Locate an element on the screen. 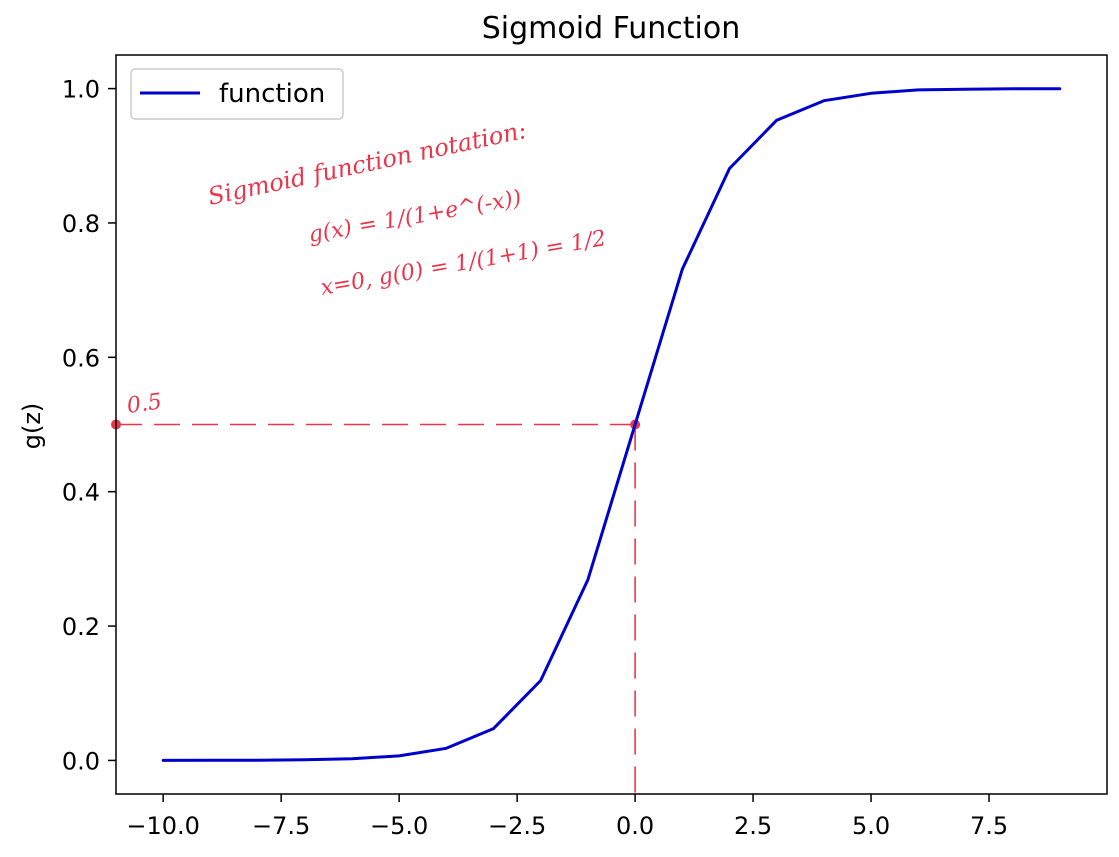 The width and height of the screenshot is (1119, 857). y-tick-label: 0.0 is located at coordinates (81, 761).